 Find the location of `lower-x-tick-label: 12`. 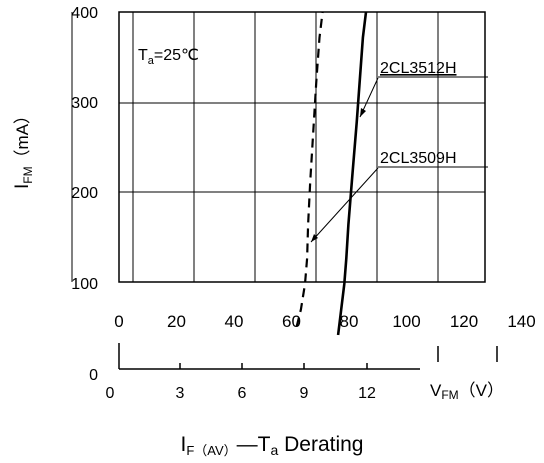

lower-x-tick-label: 12 is located at coordinates (367, 393).